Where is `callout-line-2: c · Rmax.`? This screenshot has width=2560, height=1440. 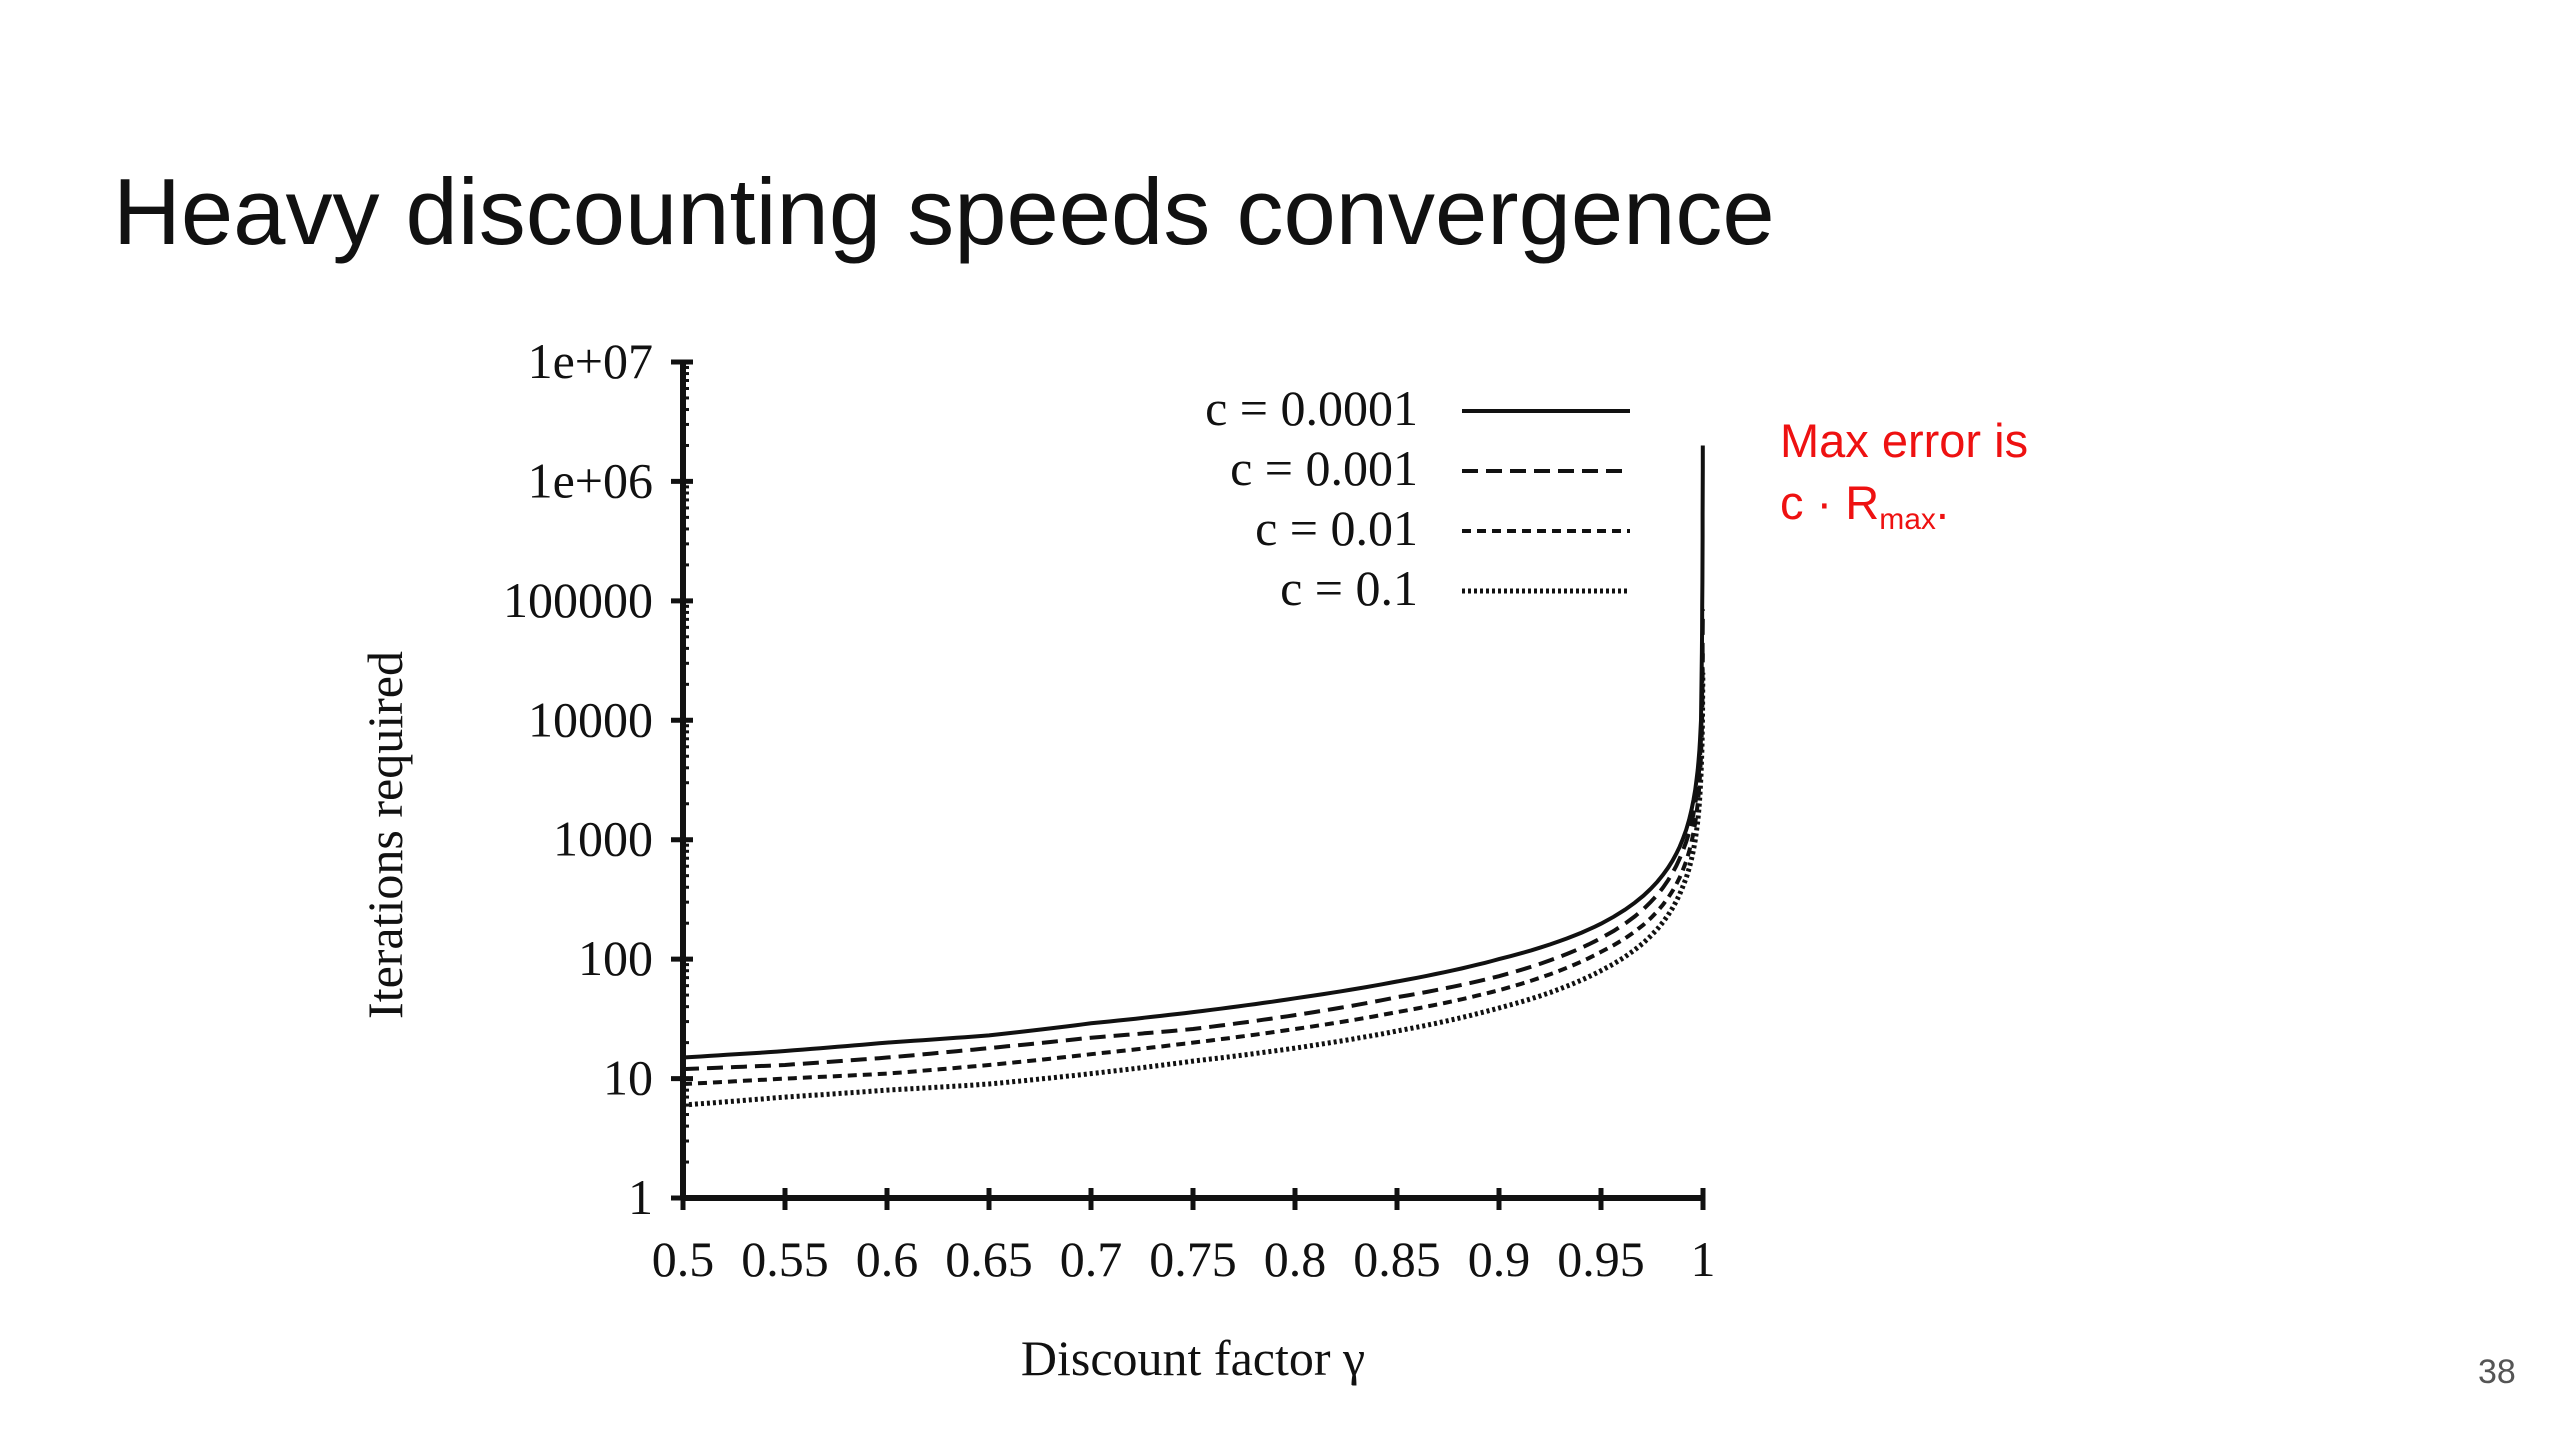
callout-line-2: c · Rmax. is located at coordinates (1904, 504).